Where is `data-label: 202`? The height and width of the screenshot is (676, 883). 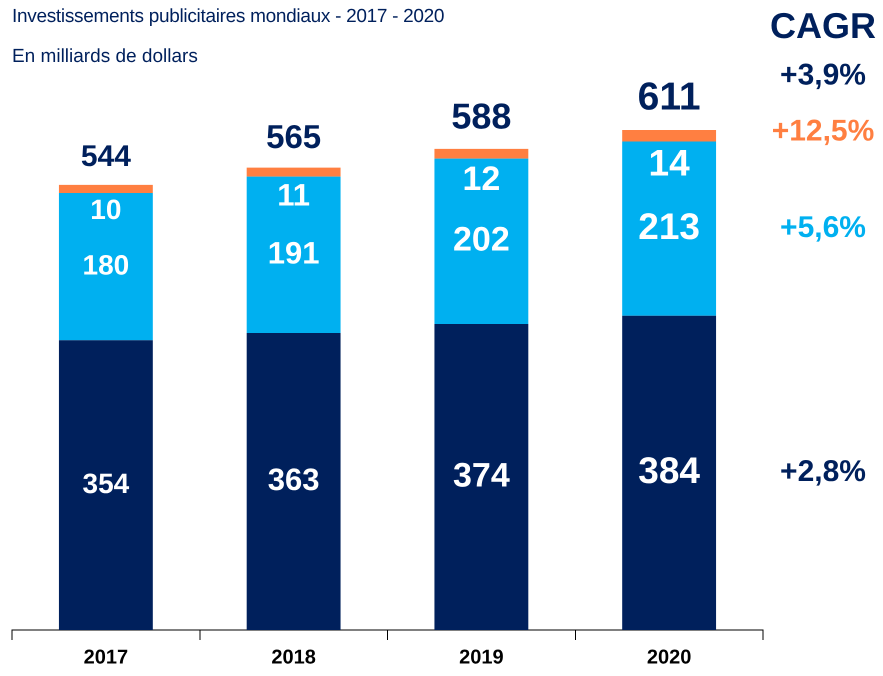
data-label: 202 is located at coordinates (481, 239).